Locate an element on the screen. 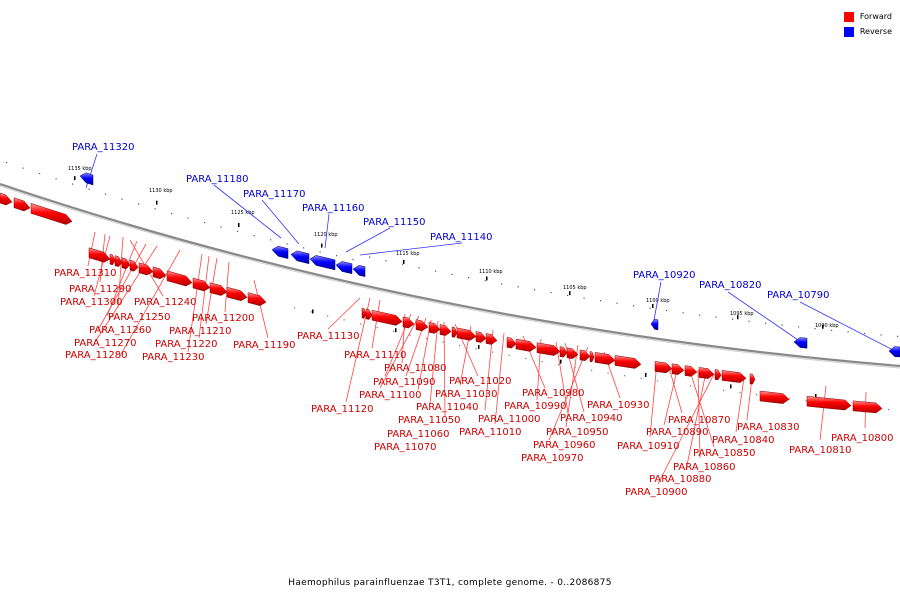 Image resolution: width=900 pixels, height=600 pixels. gene-label-forward: PARA_11220 is located at coordinates (186, 344).